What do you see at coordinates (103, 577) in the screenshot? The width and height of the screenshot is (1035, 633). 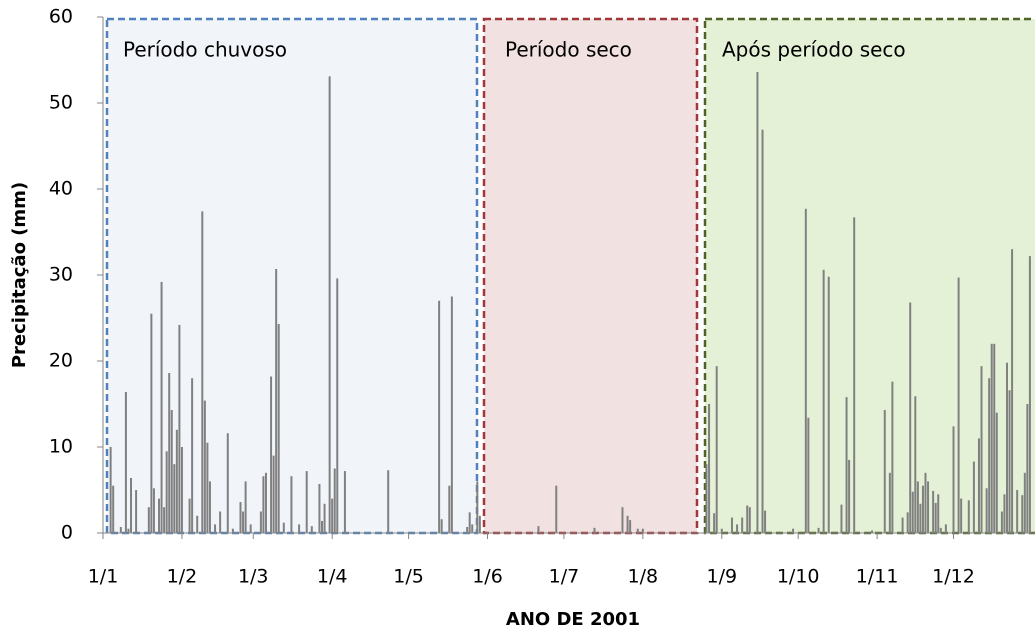 I see `x-tick-label: 1/1` at bounding box center [103, 577].